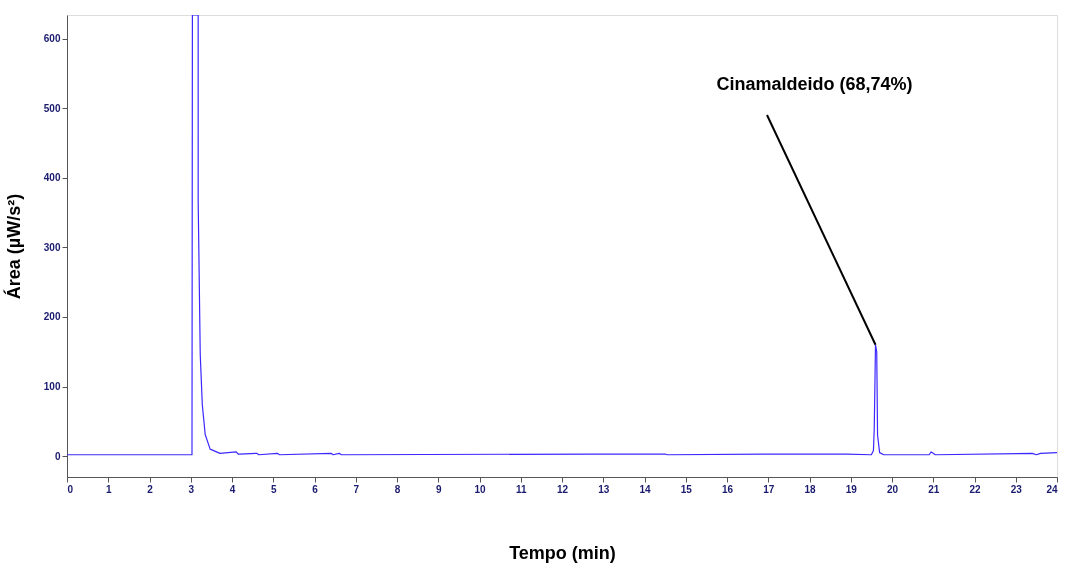 The image size is (1083, 585). I want to click on x-tick-label: 0, so click(70, 489).